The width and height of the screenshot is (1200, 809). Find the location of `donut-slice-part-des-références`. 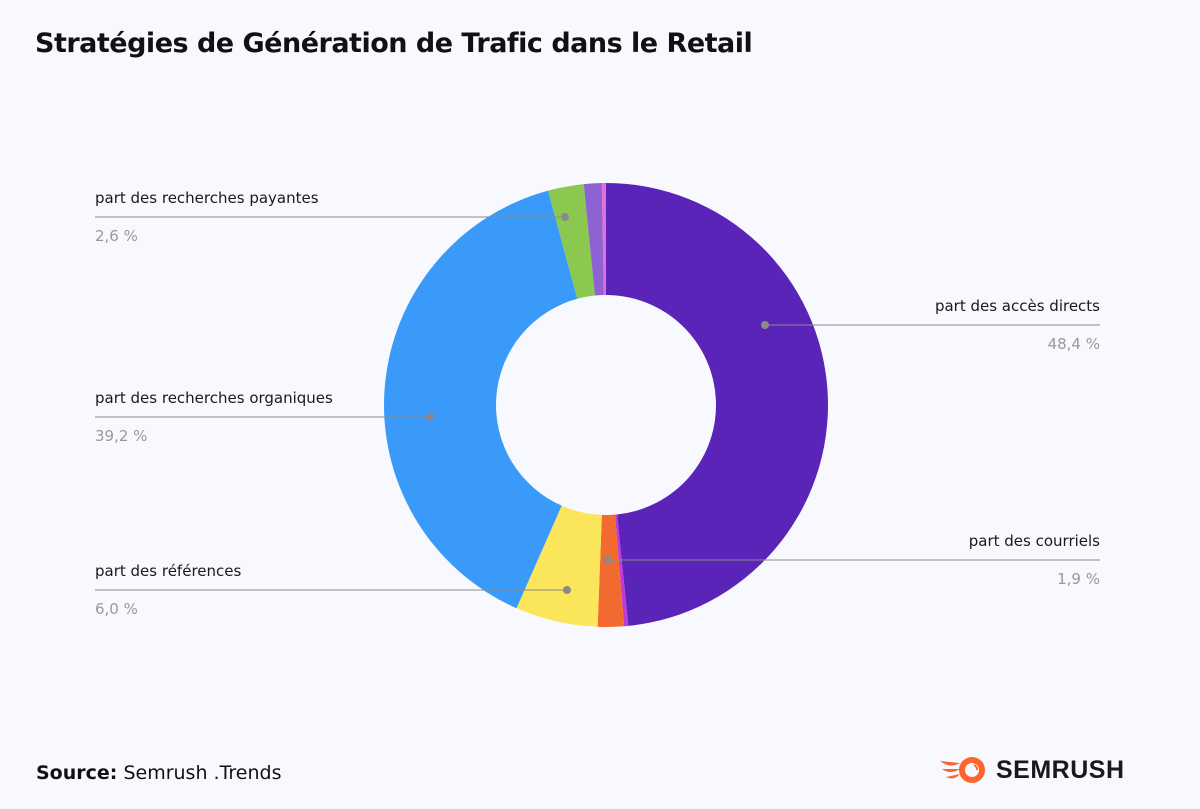

donut-slice-part-des-références is located at coordinates (559, 566).